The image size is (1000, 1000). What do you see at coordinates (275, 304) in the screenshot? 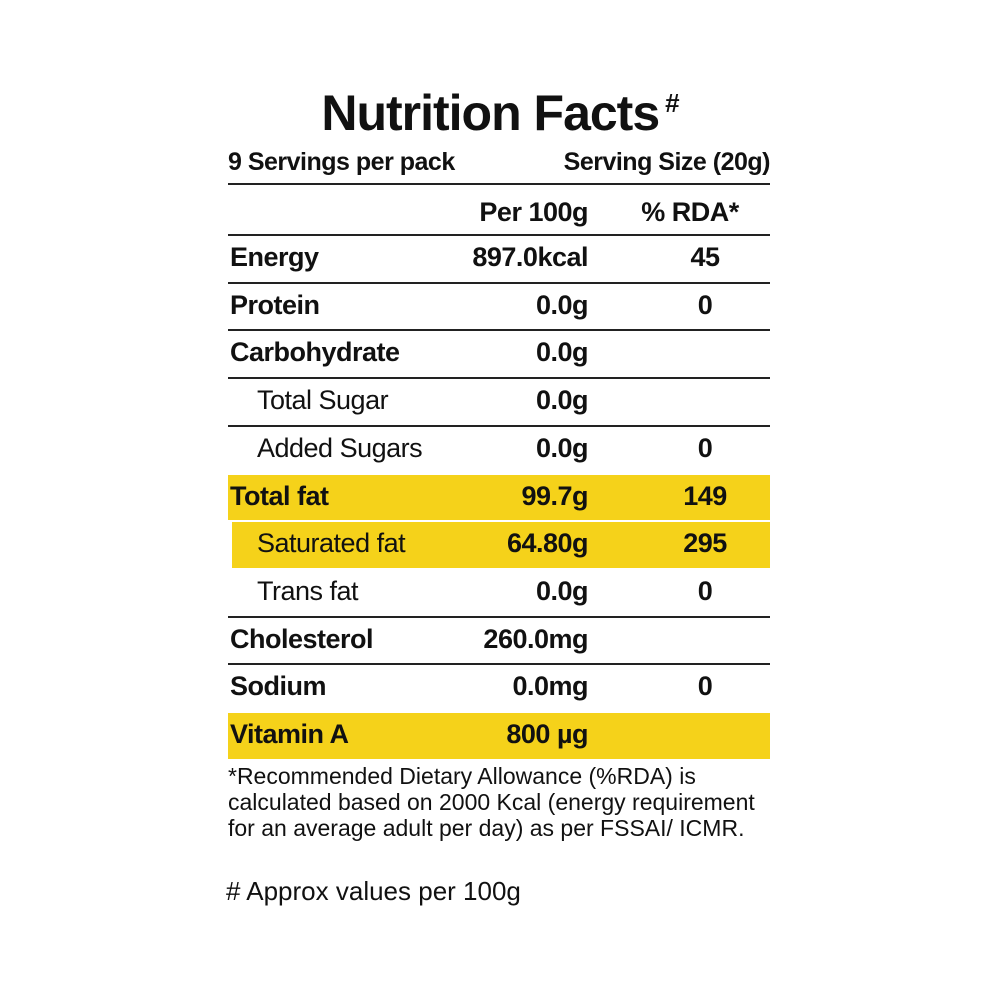
I see `row-label: Protein` at bounding box center [275, 304].